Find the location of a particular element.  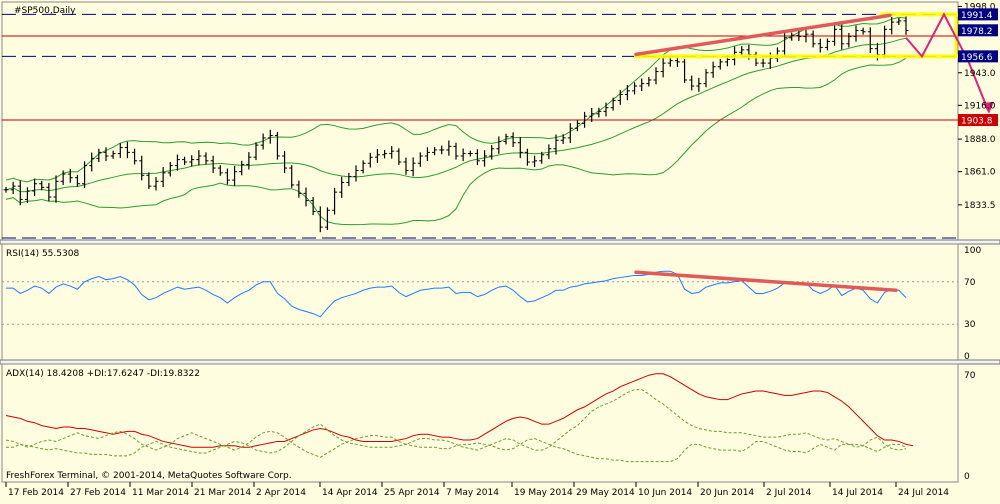

price-label: 1978.2 is located at coordinates (977, 32).